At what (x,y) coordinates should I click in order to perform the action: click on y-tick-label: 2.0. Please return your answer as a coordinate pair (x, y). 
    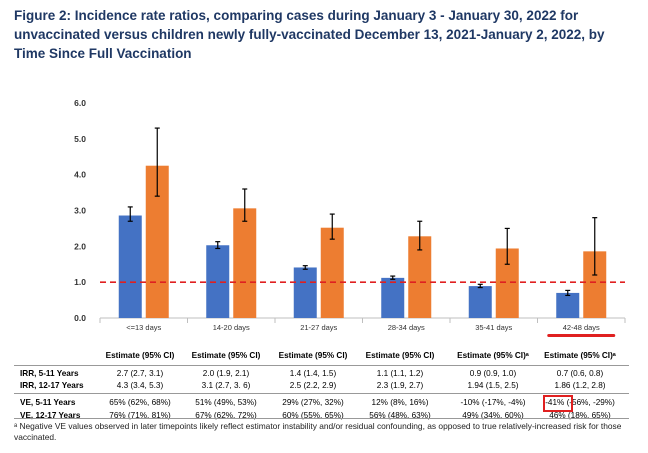
    Looking at the image, I should click on (80, 246).